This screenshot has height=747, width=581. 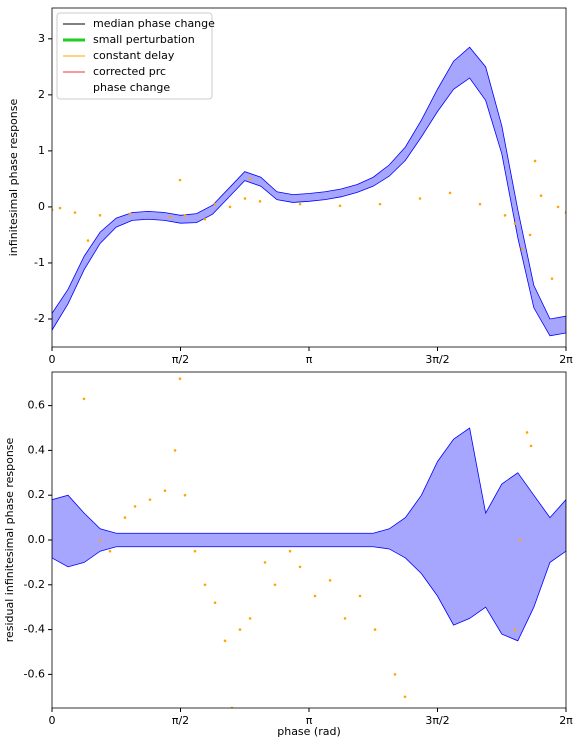 I want to click on y-tick-label: 0, so click(x=41, y=206).